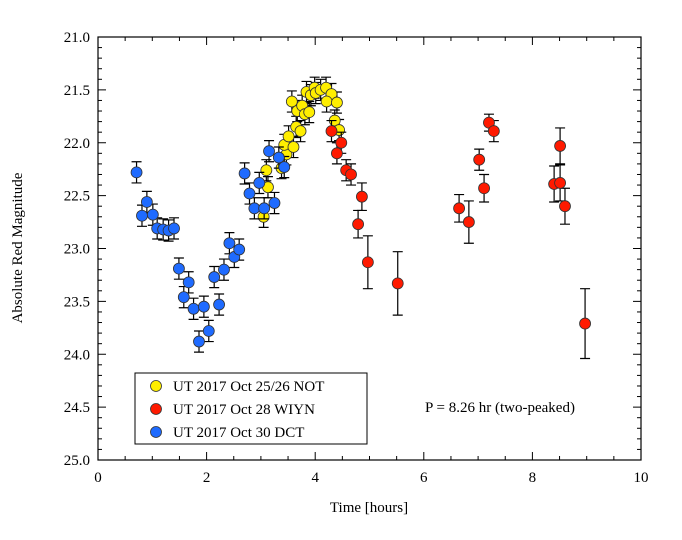 This screenshot has height=540, width=682. I want to click on x-tick-label: 2, so click(207, 478).